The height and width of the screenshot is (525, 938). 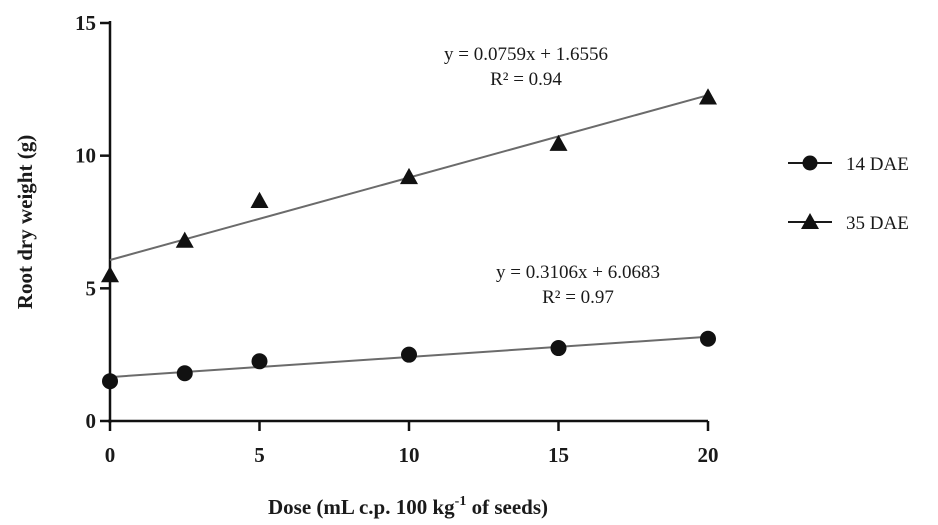 I want to click on x-tick-label: 15, so click(x=558, y=455).